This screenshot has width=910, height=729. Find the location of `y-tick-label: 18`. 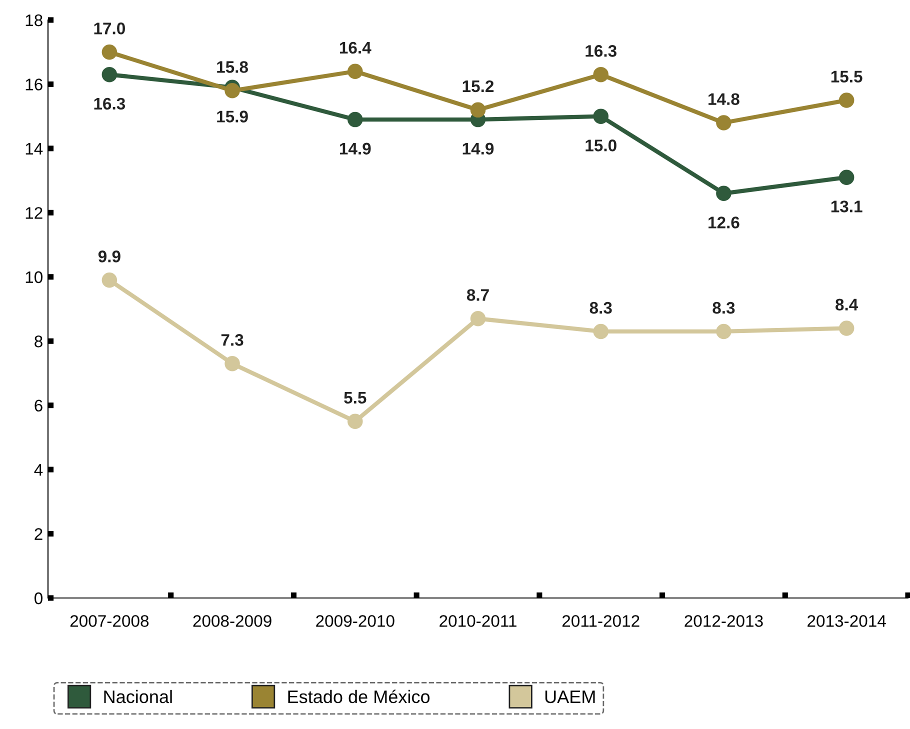

y-tick-label: 18 is located at coordinates (34, 20).